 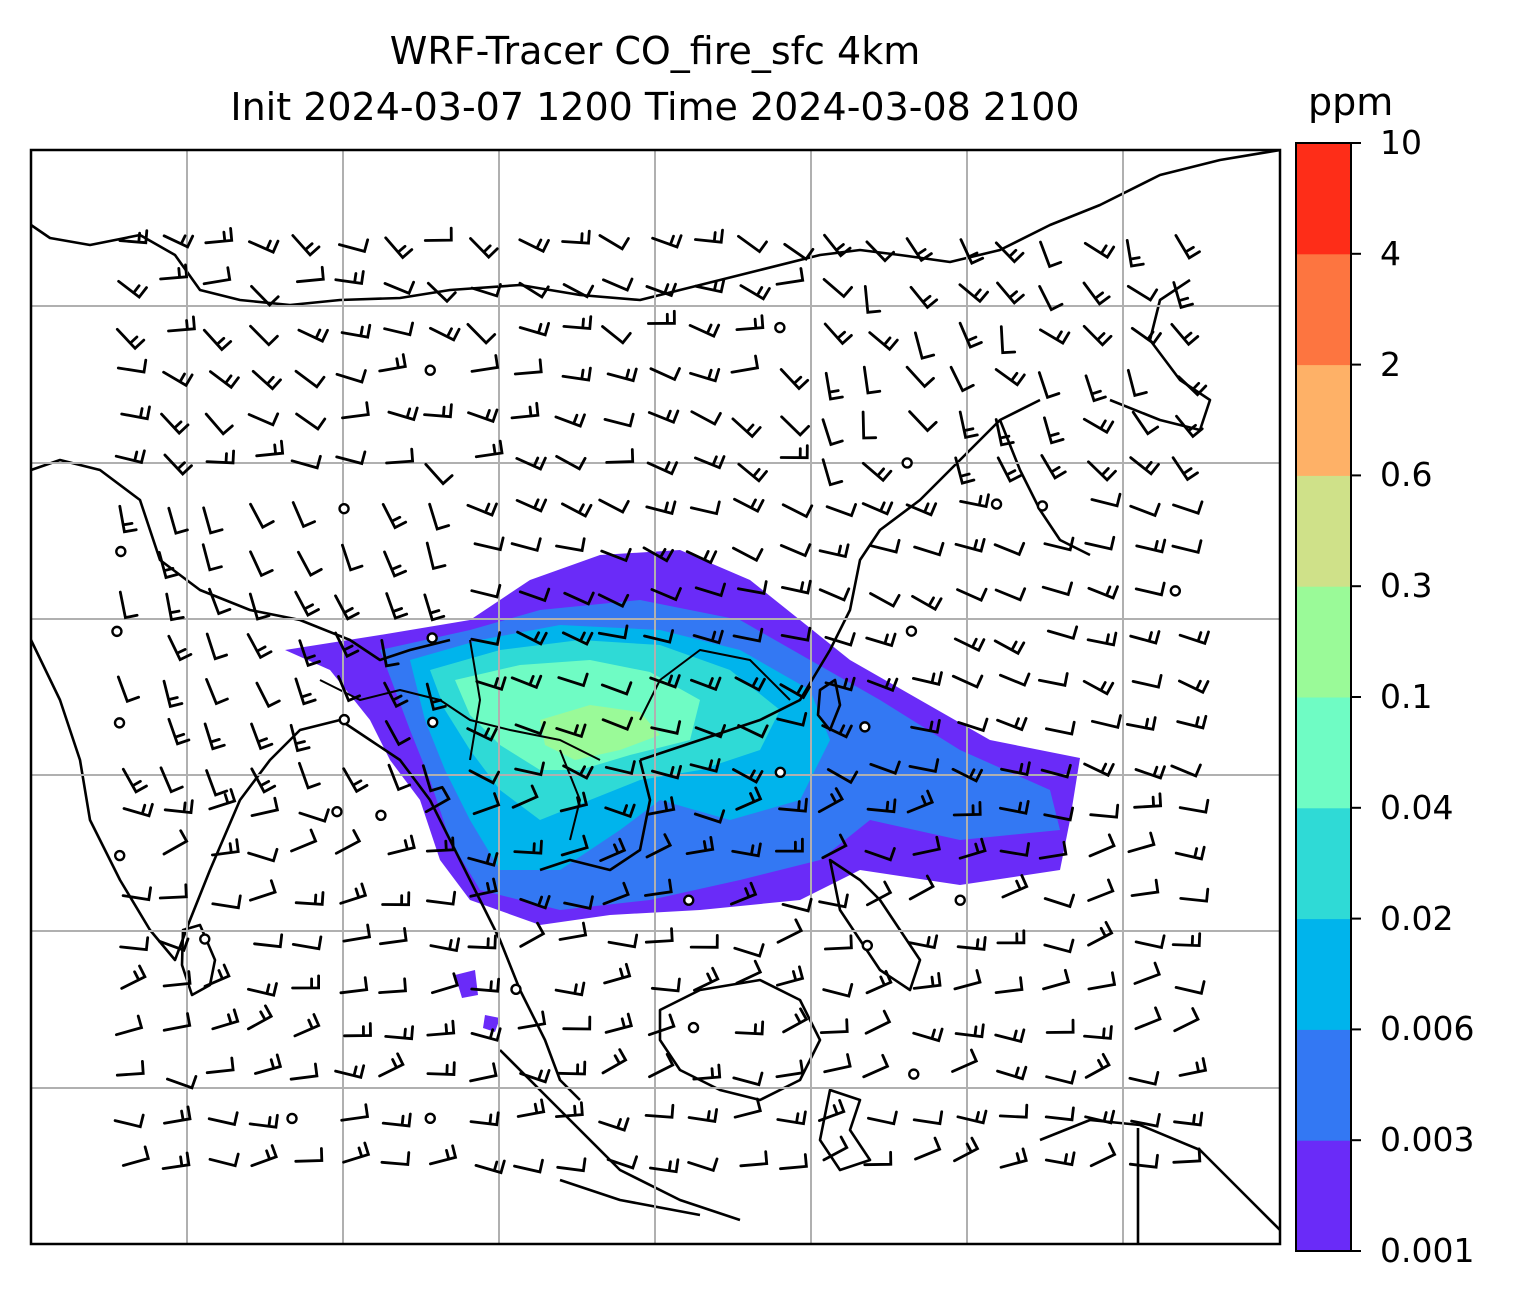 What do you see at coordinates (1417, 807) in the screenshot?
I see `colorbar-tick-label: 0.04` at bounding box center [1417, 807].